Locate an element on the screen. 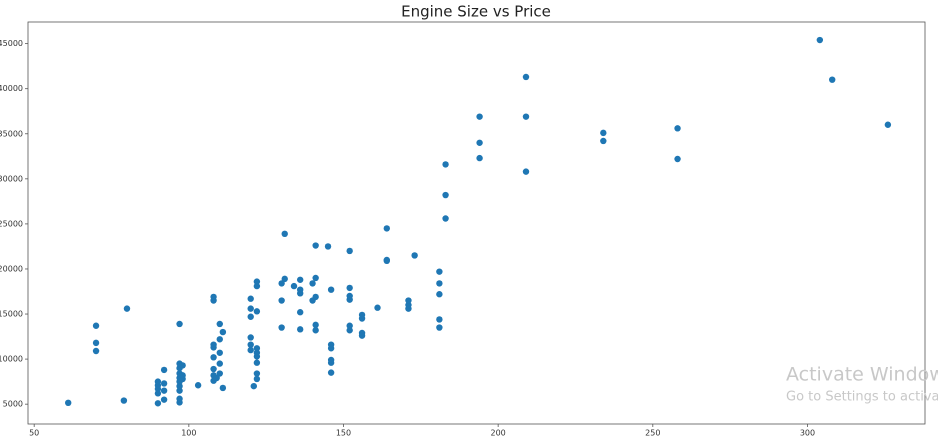 The width and height of the screenshot is (938, 436). y-tick-label: 30000 is located at coordinates (11, 178).